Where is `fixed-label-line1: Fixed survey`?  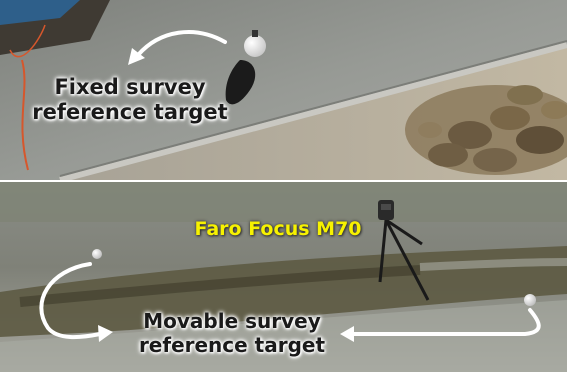
fixed-label-line1: Fixed survey is located at coordinates (130, 87).